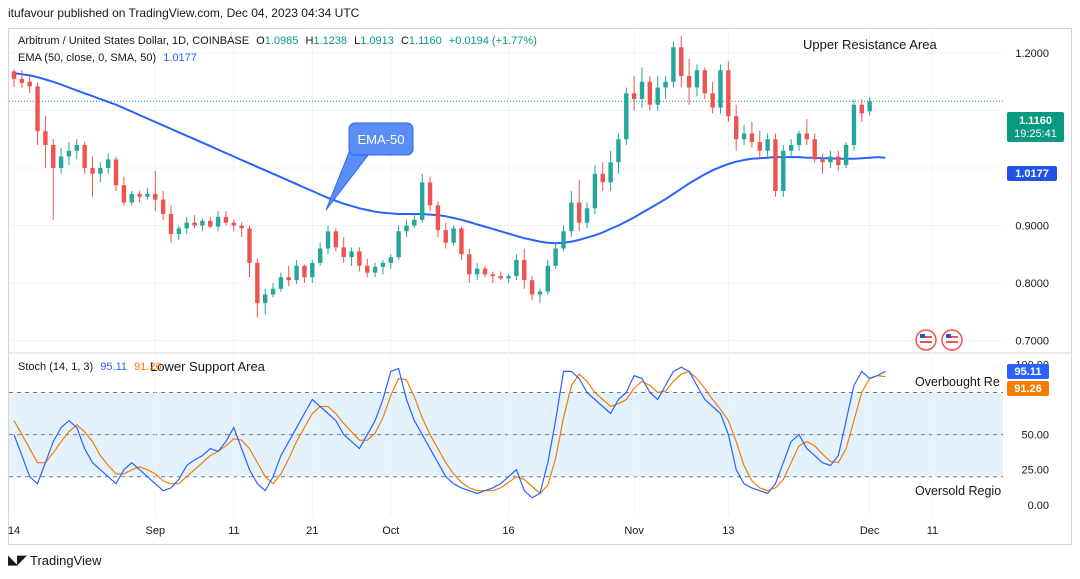  Describe the element at coordinates (66, 560) in the screenshot. I see `footer-brand: TradingView` at that location.